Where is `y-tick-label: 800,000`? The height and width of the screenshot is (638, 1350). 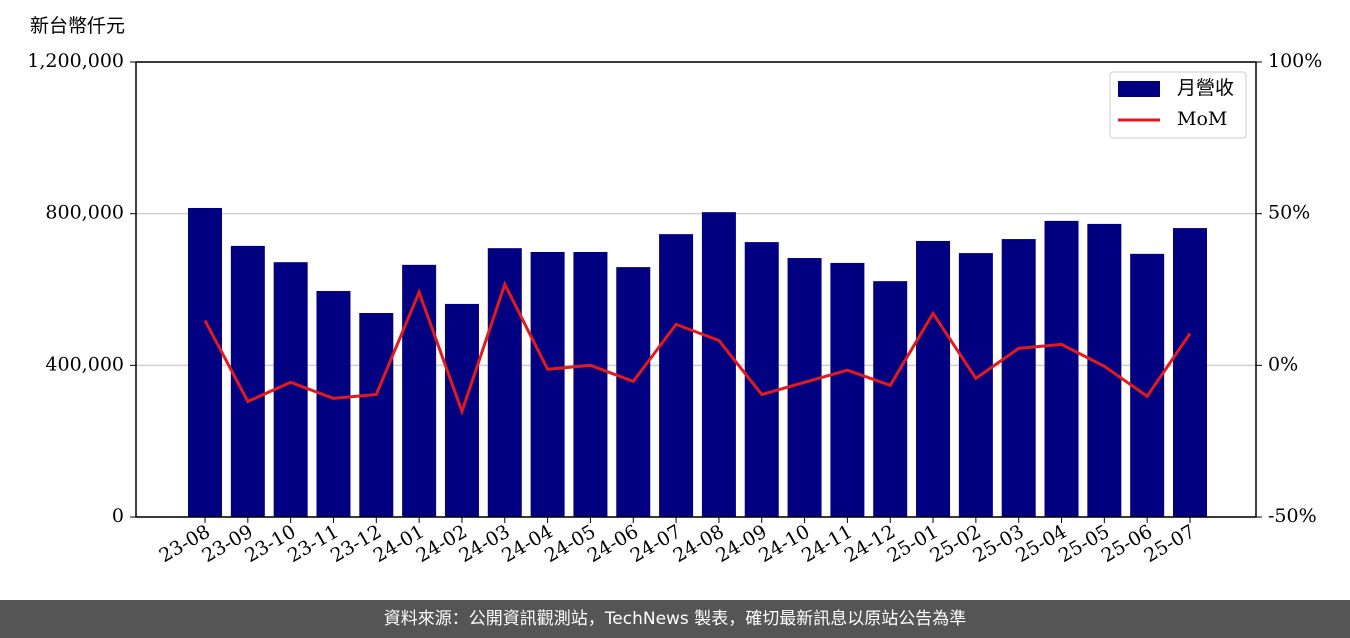
y-tick-label: 800,000 is located at coordinates (84, 213).